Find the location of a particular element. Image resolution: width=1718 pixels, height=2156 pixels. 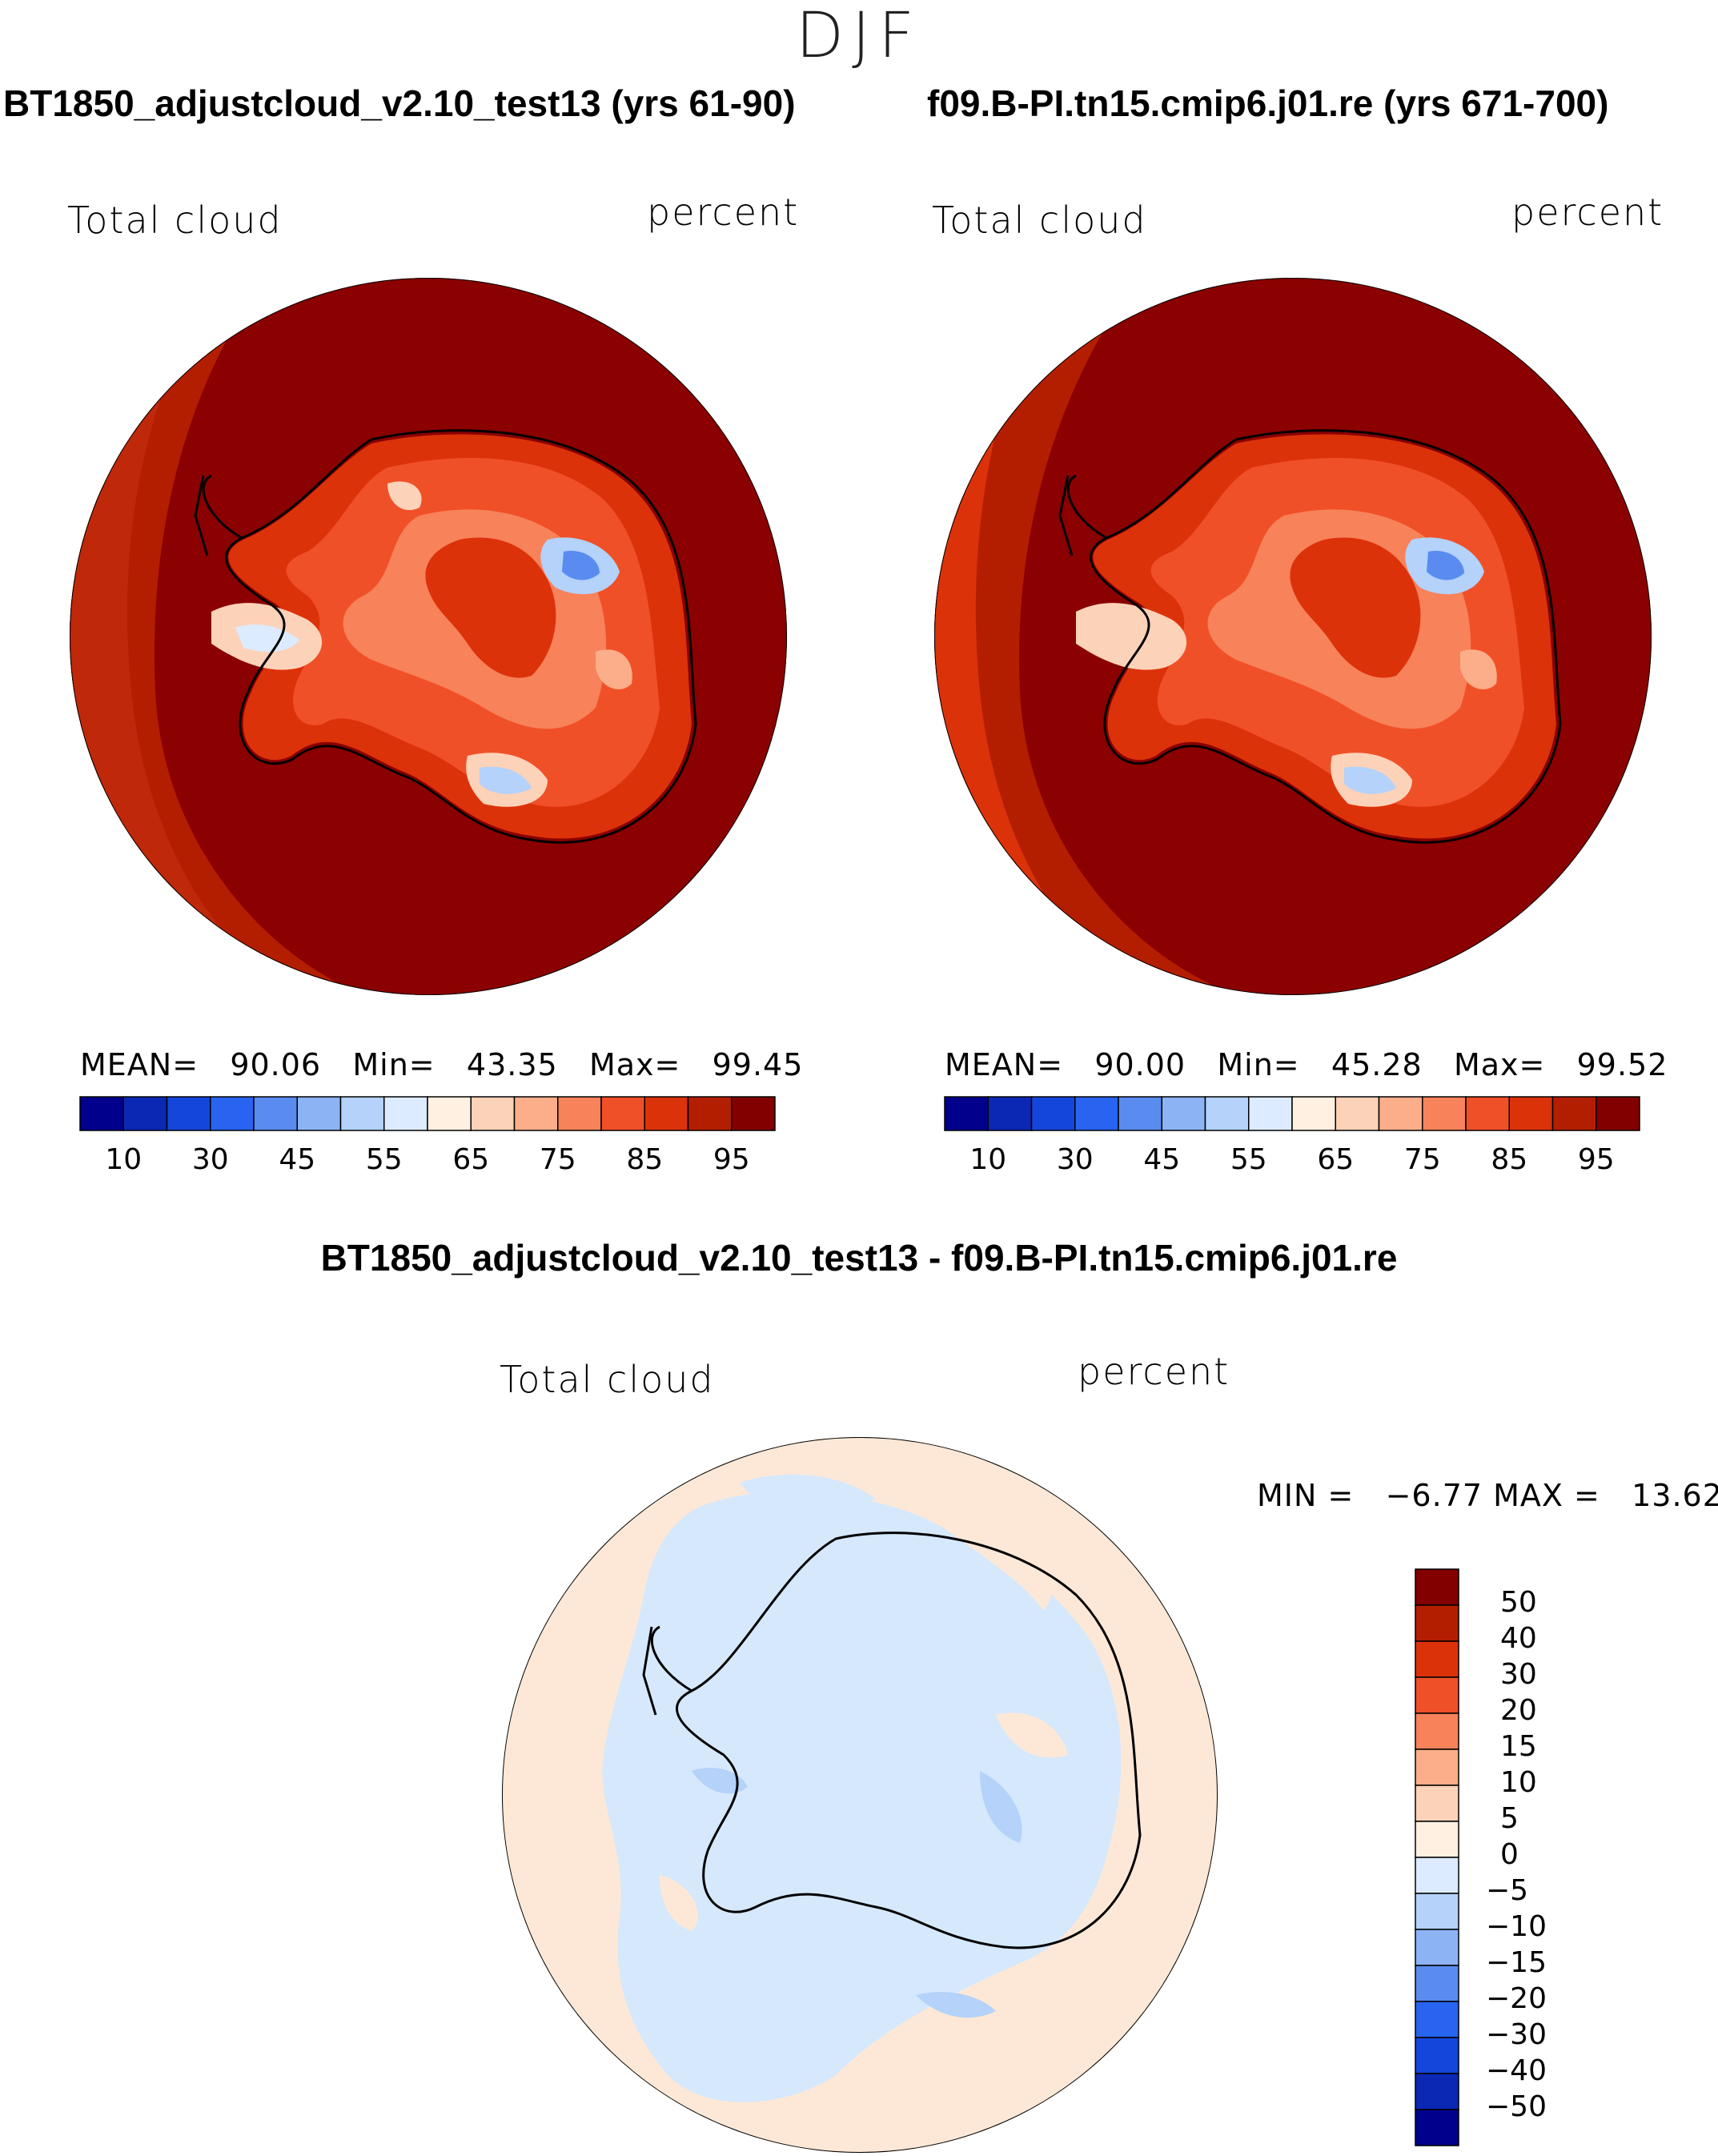

colorbar-tick-label: −40 is located at coordinates (1516, 2070).